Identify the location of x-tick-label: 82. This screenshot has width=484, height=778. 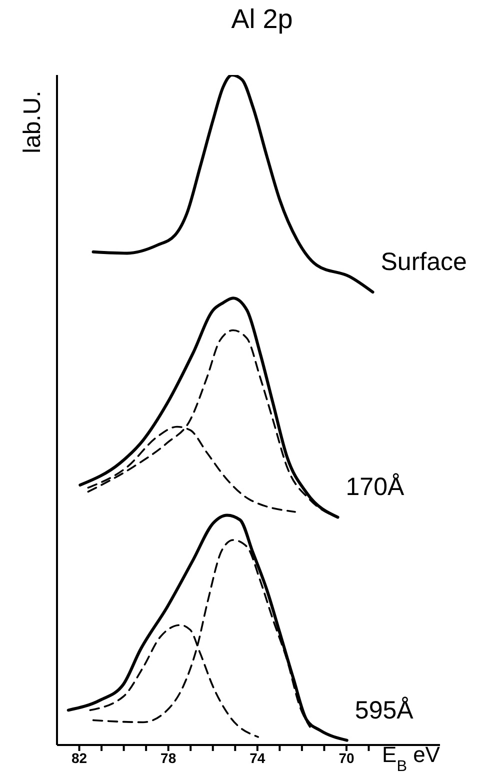
(79, 758).